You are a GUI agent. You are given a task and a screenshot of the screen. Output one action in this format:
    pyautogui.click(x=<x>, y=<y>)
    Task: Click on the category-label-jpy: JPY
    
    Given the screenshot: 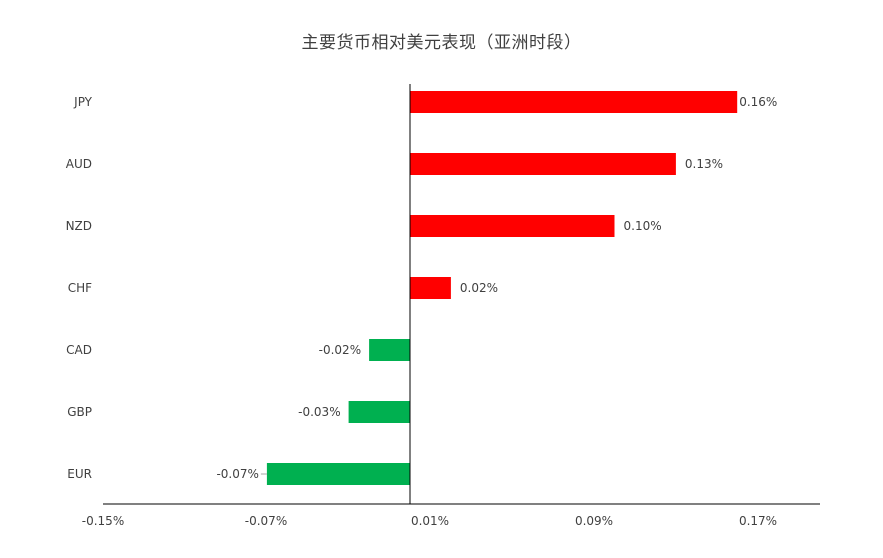 What is the action you would take?
    pyautogui.click(x=83, y=102)
    